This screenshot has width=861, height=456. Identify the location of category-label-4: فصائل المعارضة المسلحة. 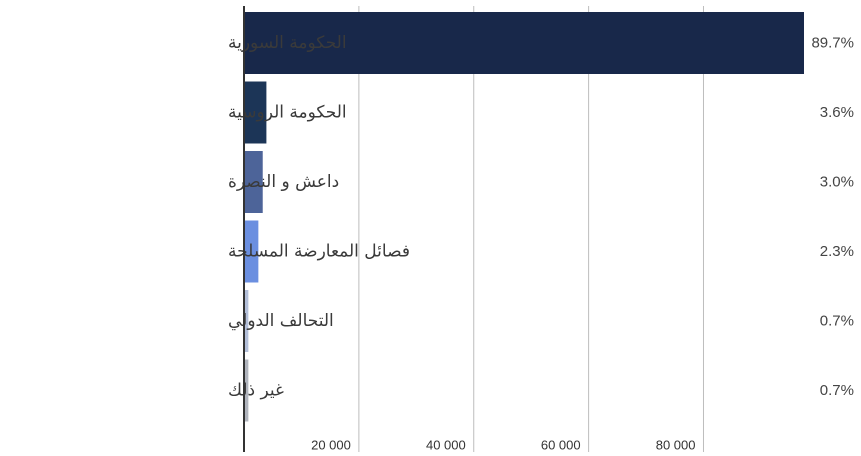
(319, 252).